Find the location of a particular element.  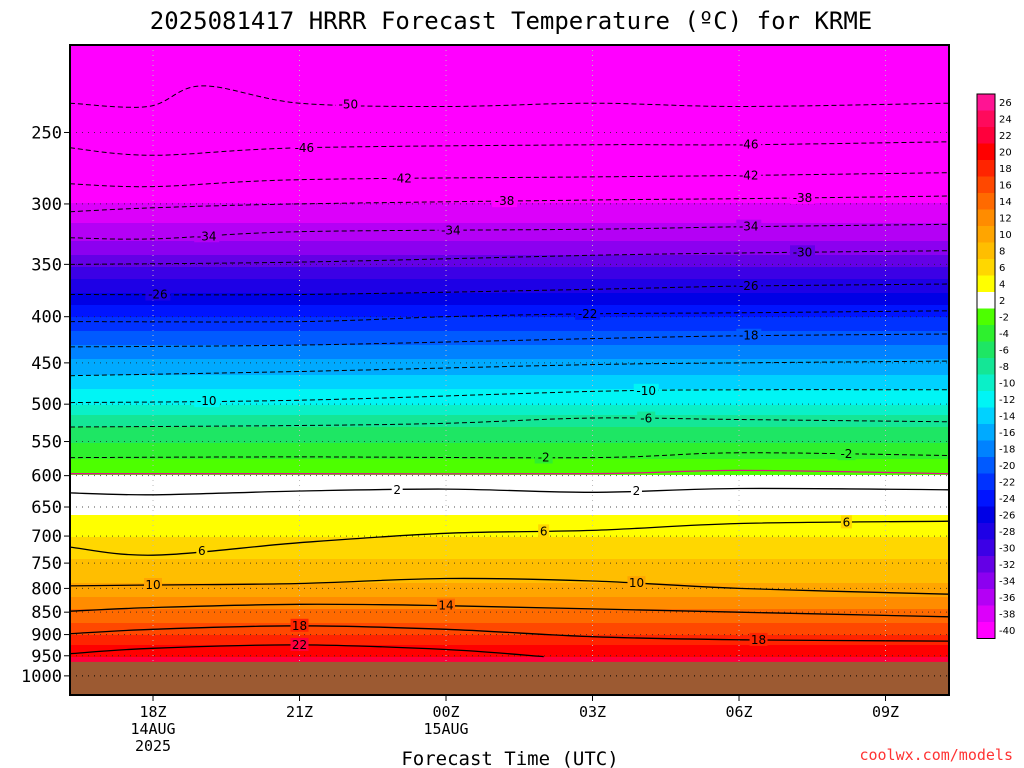

isotherm-label: -38 is located at coordinates (803, 198).